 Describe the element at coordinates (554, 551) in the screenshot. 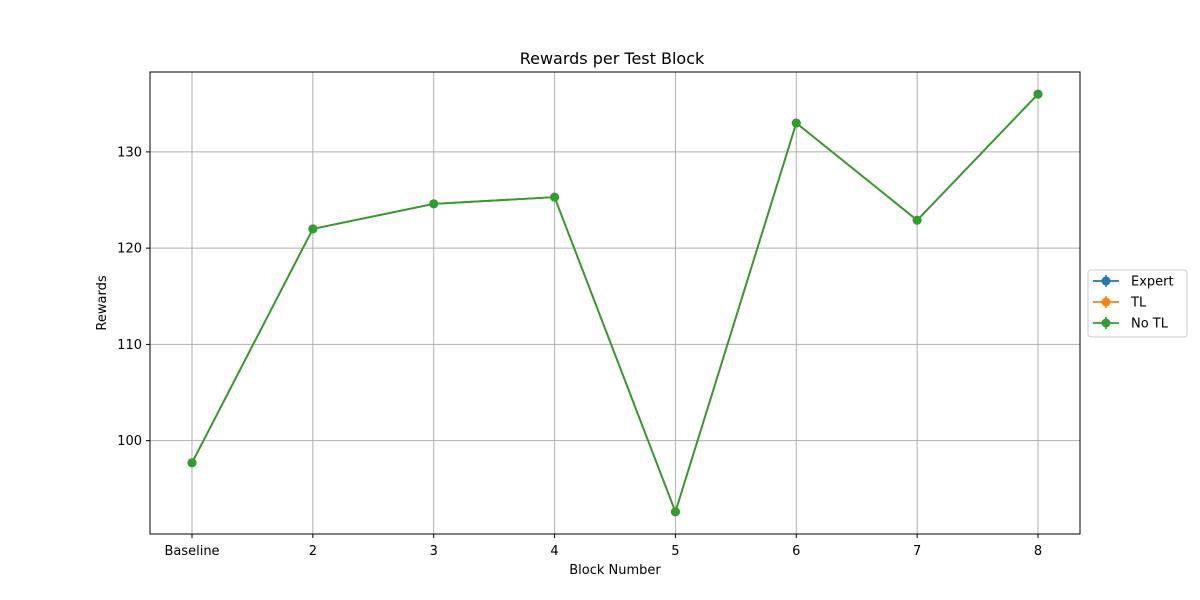

I see `x-tick-label: 4` at that location.